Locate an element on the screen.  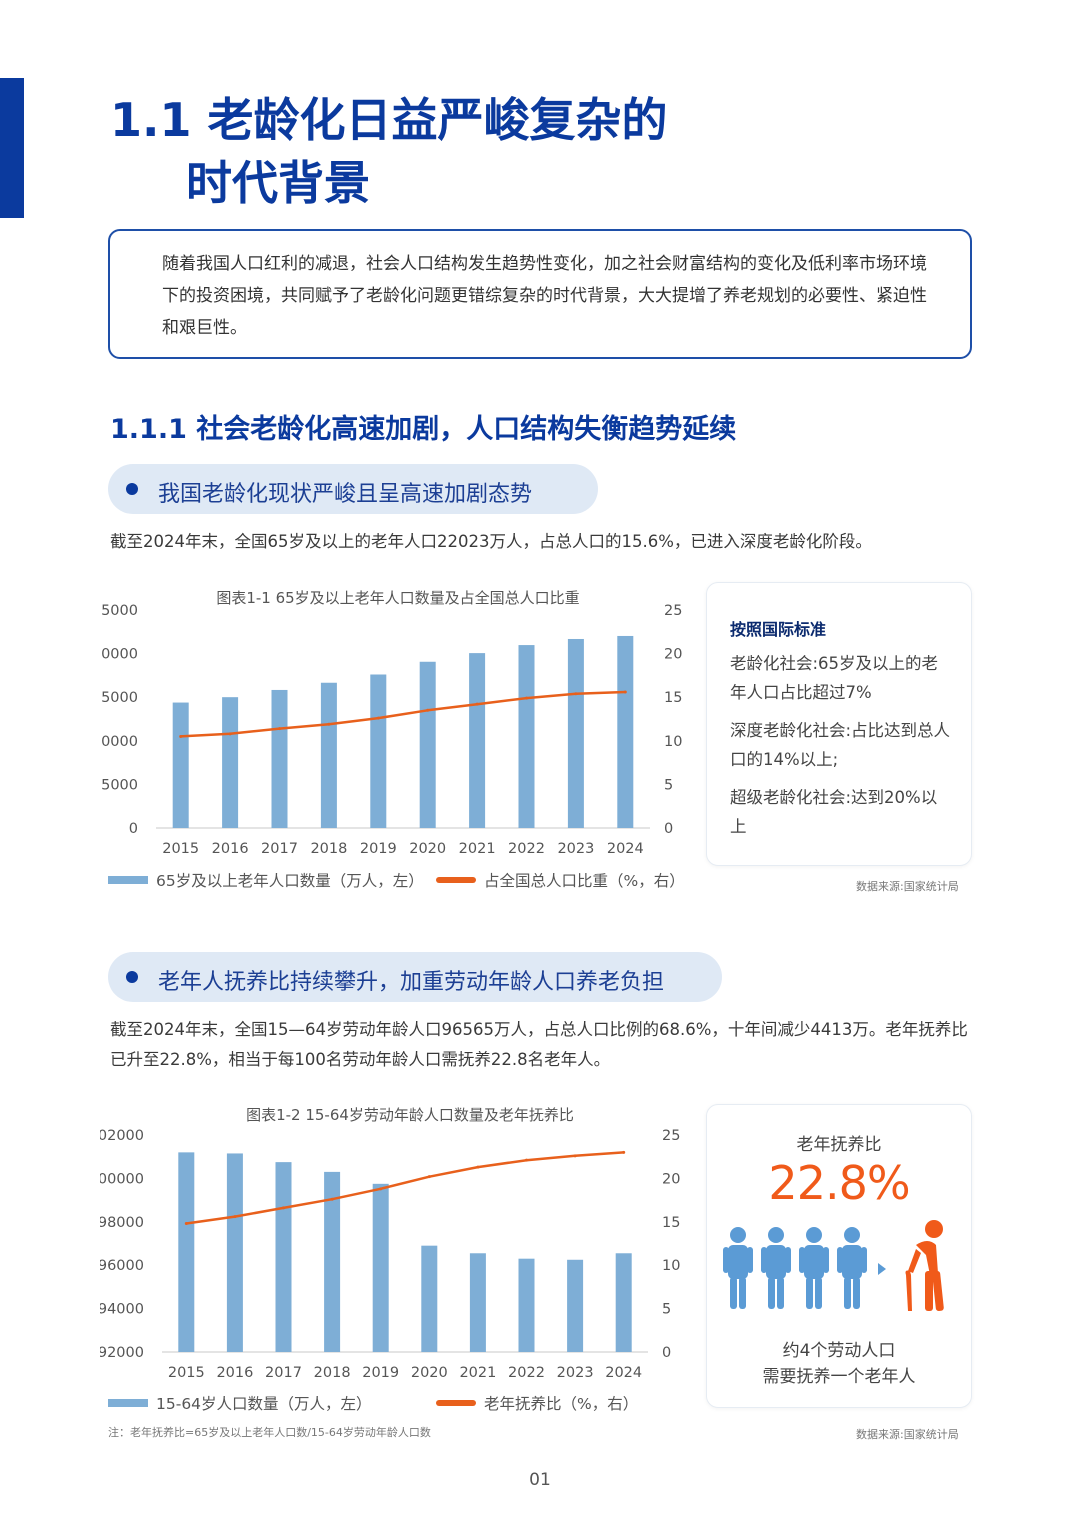
data-source-1: 数据来源:国家统计局 is located at coordinates (907, 886).